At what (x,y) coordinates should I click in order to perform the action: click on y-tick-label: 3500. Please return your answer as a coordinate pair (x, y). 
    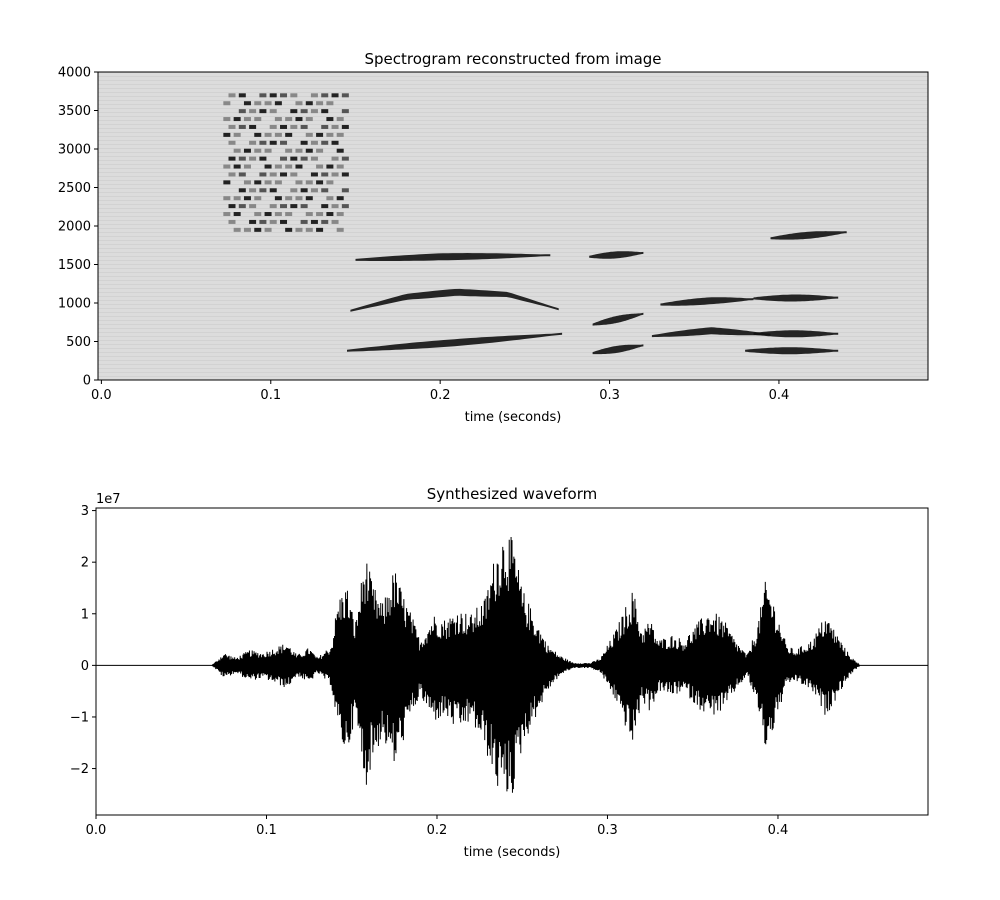
    Looking at the image, I should click on (74, 111).